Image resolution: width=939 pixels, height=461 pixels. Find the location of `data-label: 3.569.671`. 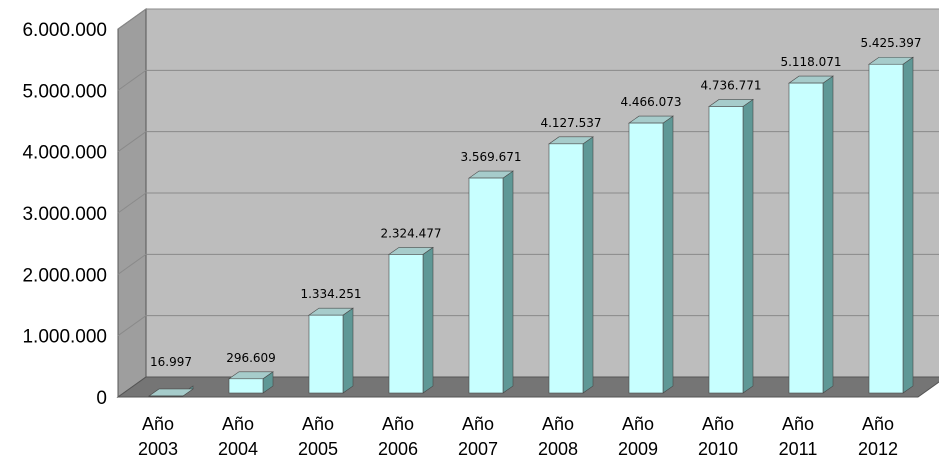

data-label: 3.569.671 is located at coordinates (490, 157).